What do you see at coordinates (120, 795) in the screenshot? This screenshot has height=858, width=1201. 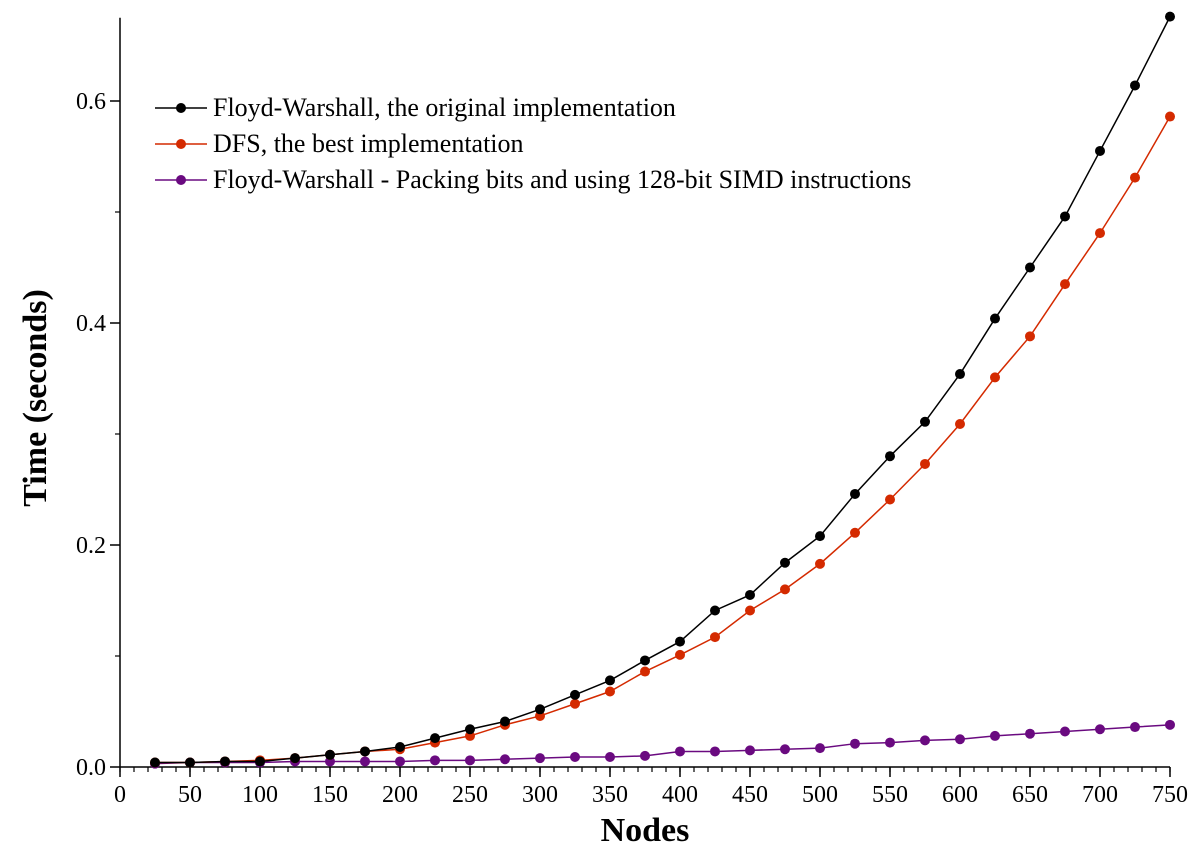 I see `x-tick-label: 0` at bounding box center [120, 795].